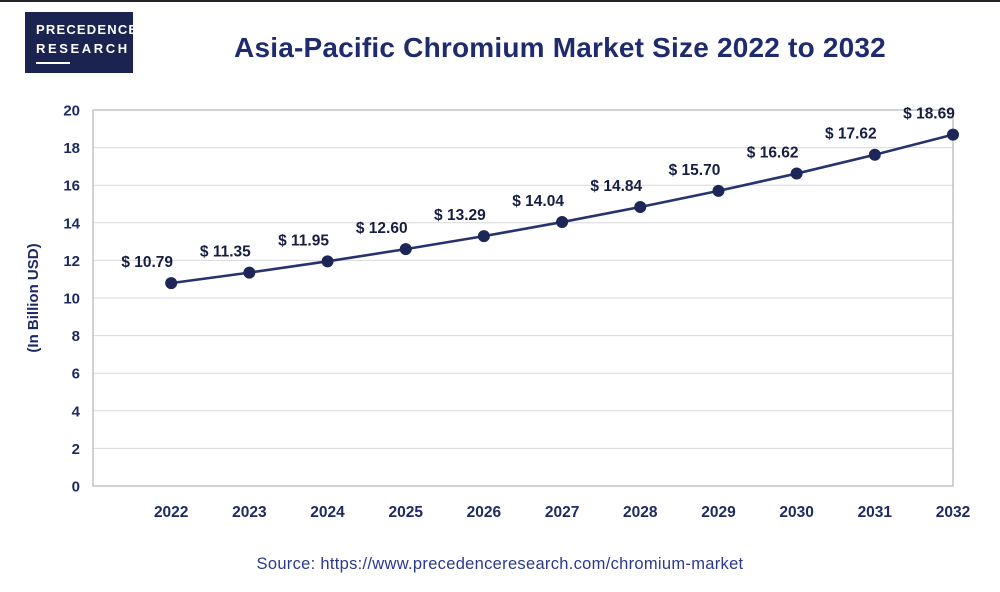 This screenshot has width=1000, height=592. What do you see at coordinates (76, 487) in the screenshot?
I see `y-tick-label: 0` at bounding box center [76, 487].